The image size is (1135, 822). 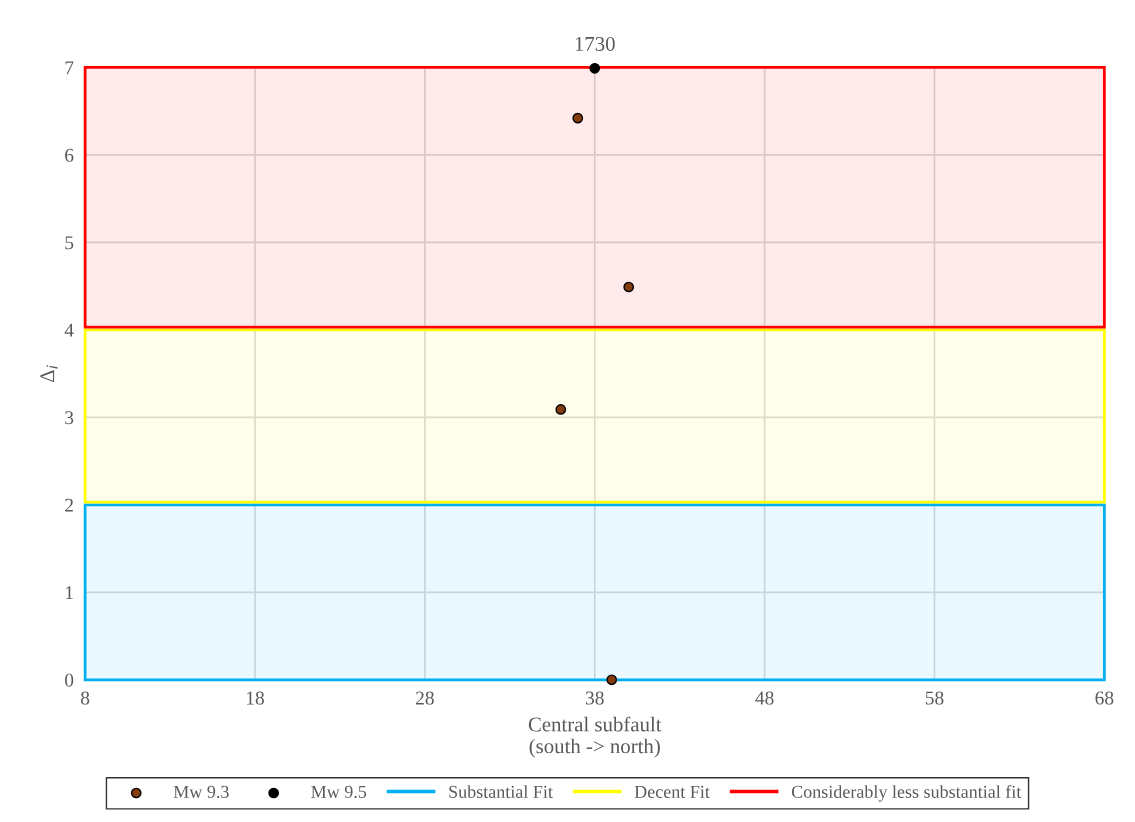 I want to click on y-tick-label: 2, so click(x=69, y=505).